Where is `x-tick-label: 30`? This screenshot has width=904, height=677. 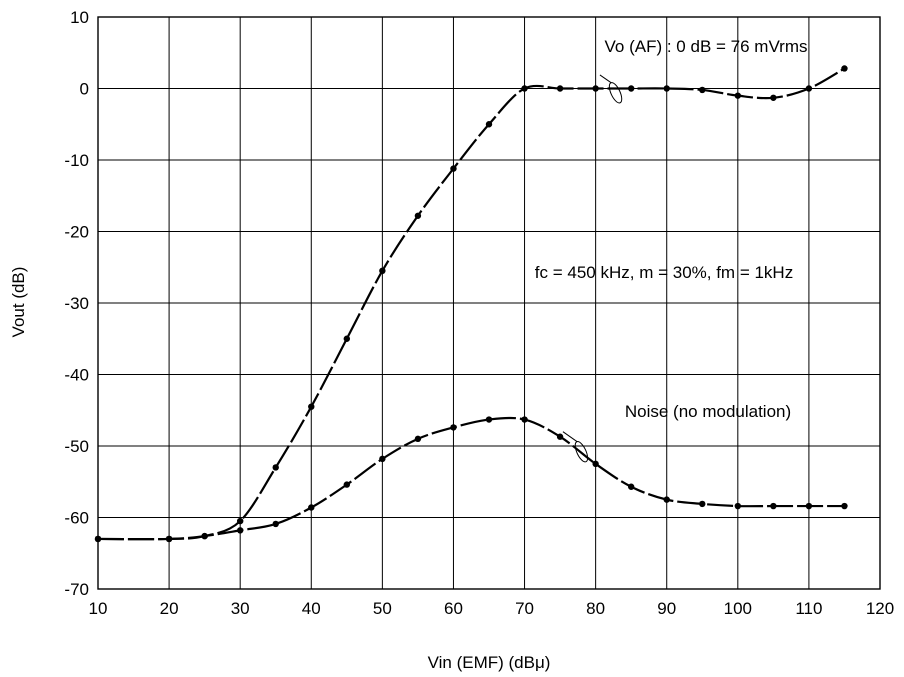 x-tick-label: 30 is located at coordinates (240, 608).